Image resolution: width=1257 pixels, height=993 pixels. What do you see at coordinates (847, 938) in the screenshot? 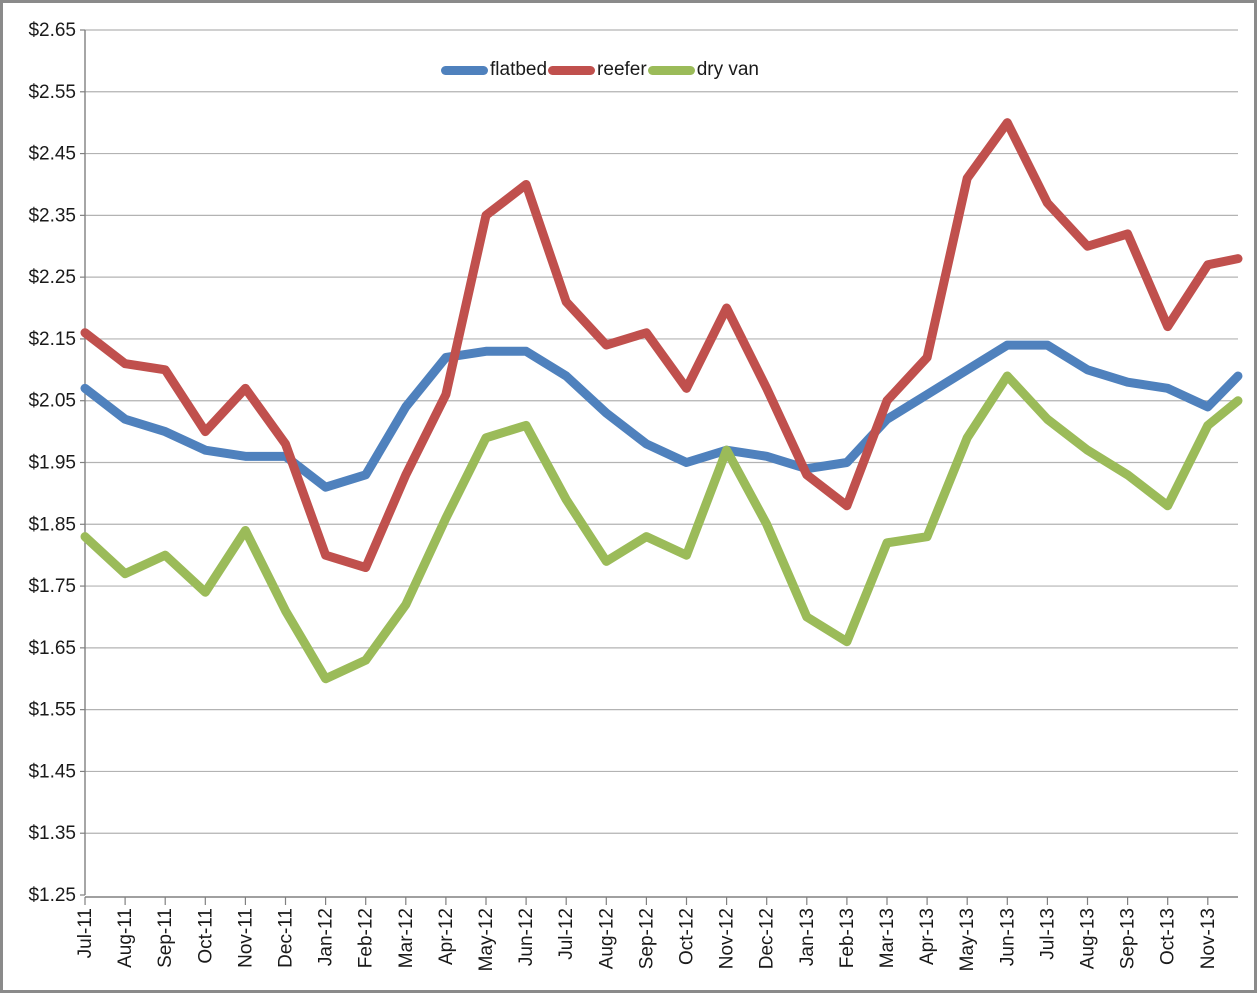
I see `x-tick-label: Feb-13` at bounding box center [847, 938].